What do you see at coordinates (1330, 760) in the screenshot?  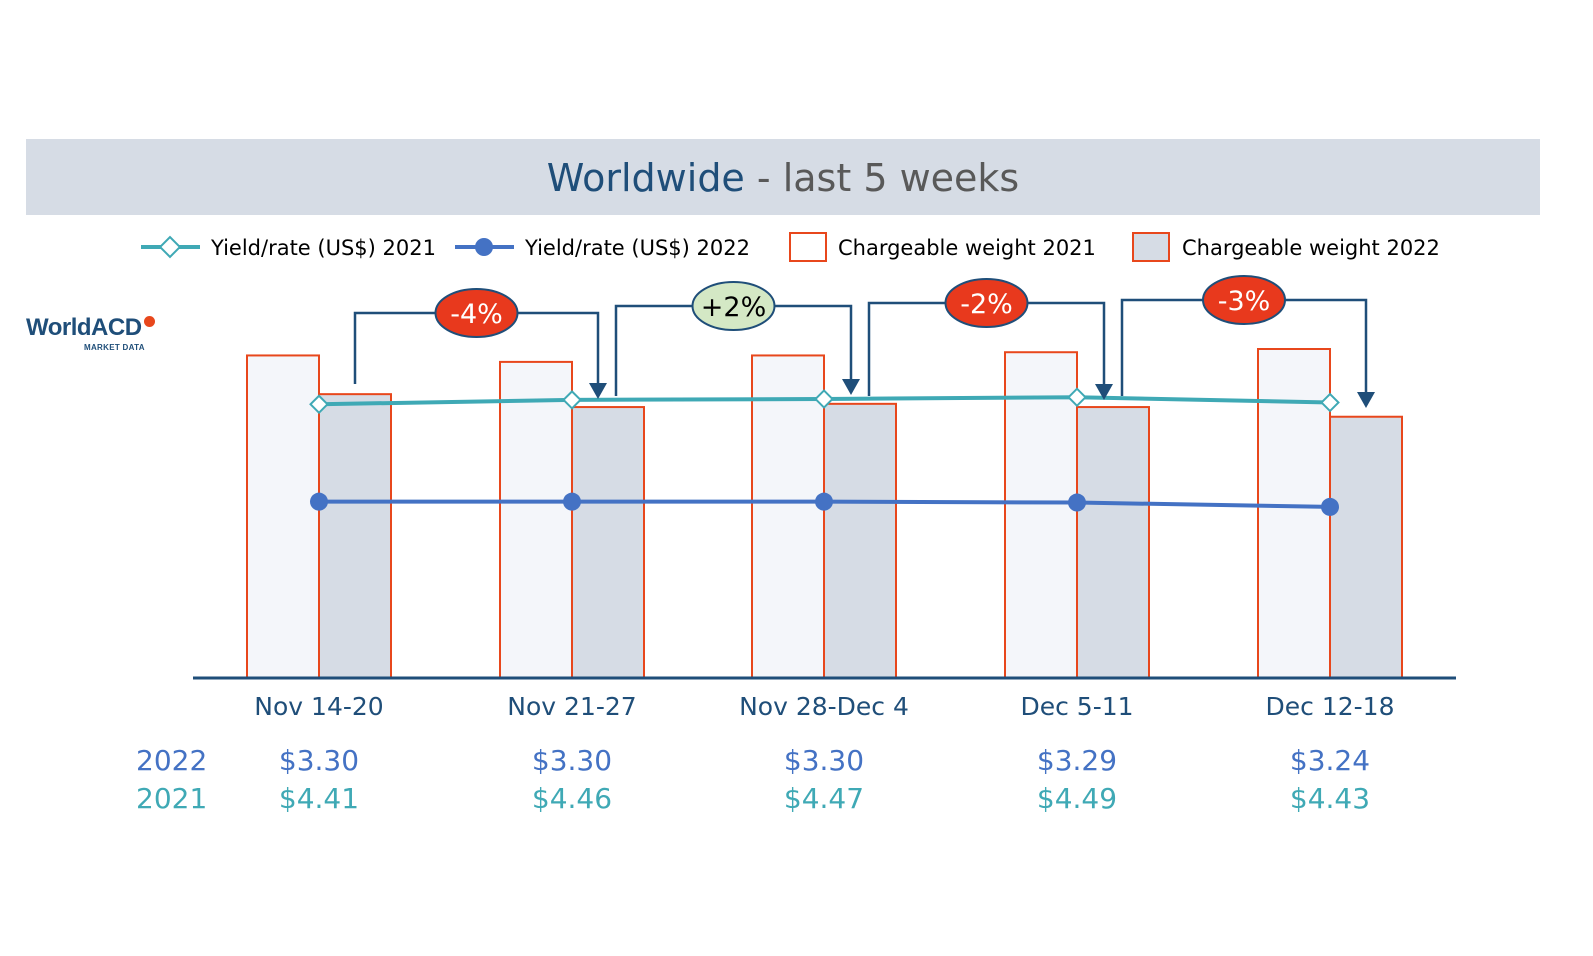 I see `table-cell-yield: $3.24` at bounding box center [1330, 760].